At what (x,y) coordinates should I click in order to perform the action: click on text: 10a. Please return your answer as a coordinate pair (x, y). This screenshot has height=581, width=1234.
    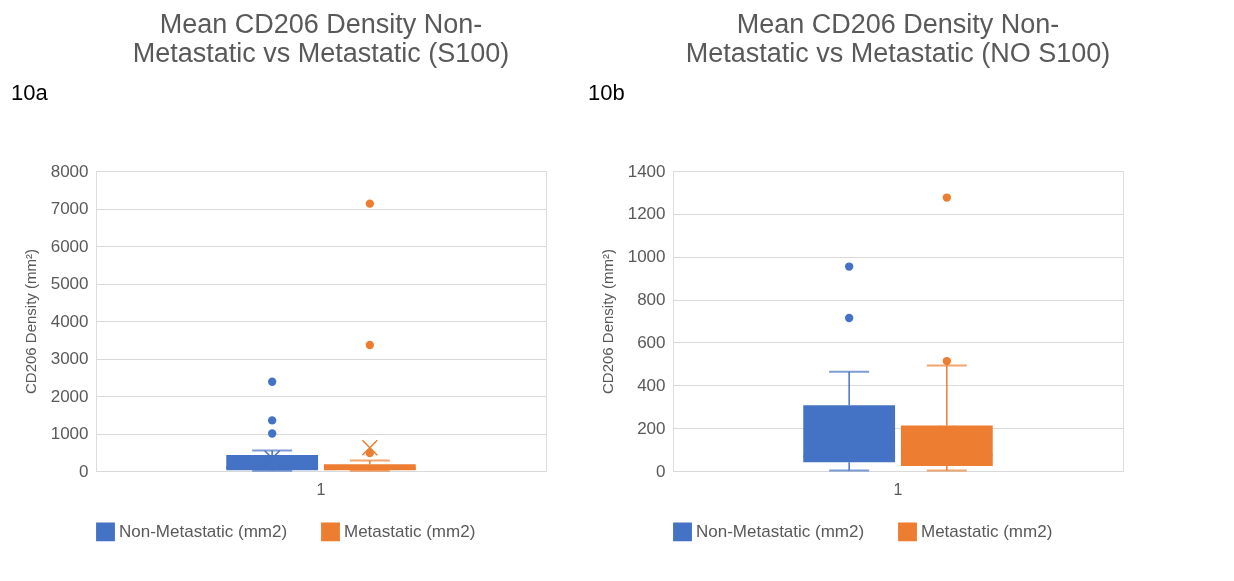
    Looking at the image, I should click on (30, 92).